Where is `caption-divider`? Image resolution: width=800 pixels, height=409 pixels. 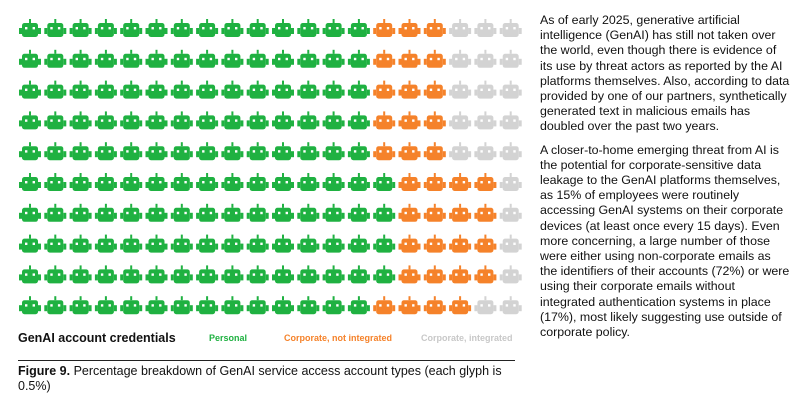 caption-divider is located at coordinates (266, 360).